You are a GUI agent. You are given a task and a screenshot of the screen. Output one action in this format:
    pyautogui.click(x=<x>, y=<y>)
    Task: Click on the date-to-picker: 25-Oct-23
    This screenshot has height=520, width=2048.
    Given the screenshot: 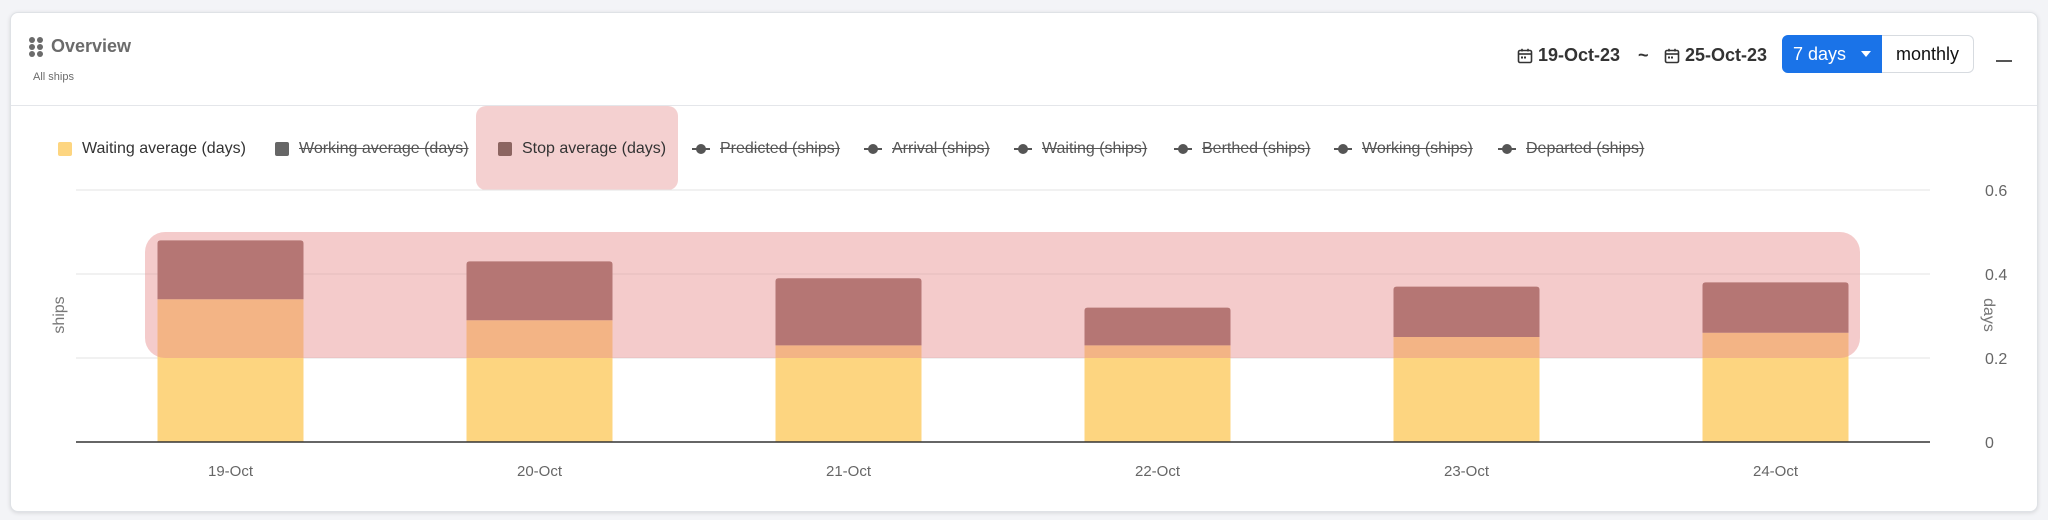 What is the action you would take?
    pyautogui.click(x=1715, y=55)
    